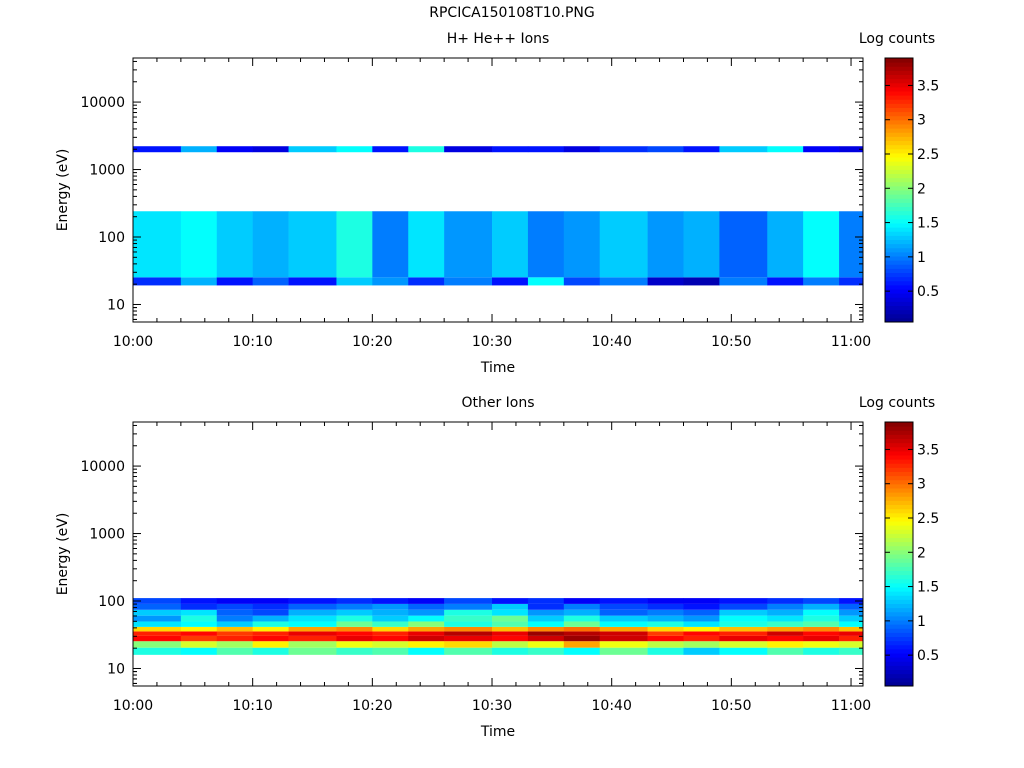  I want to click on colorbar-tick-label: 1.5, so click(928, 588).